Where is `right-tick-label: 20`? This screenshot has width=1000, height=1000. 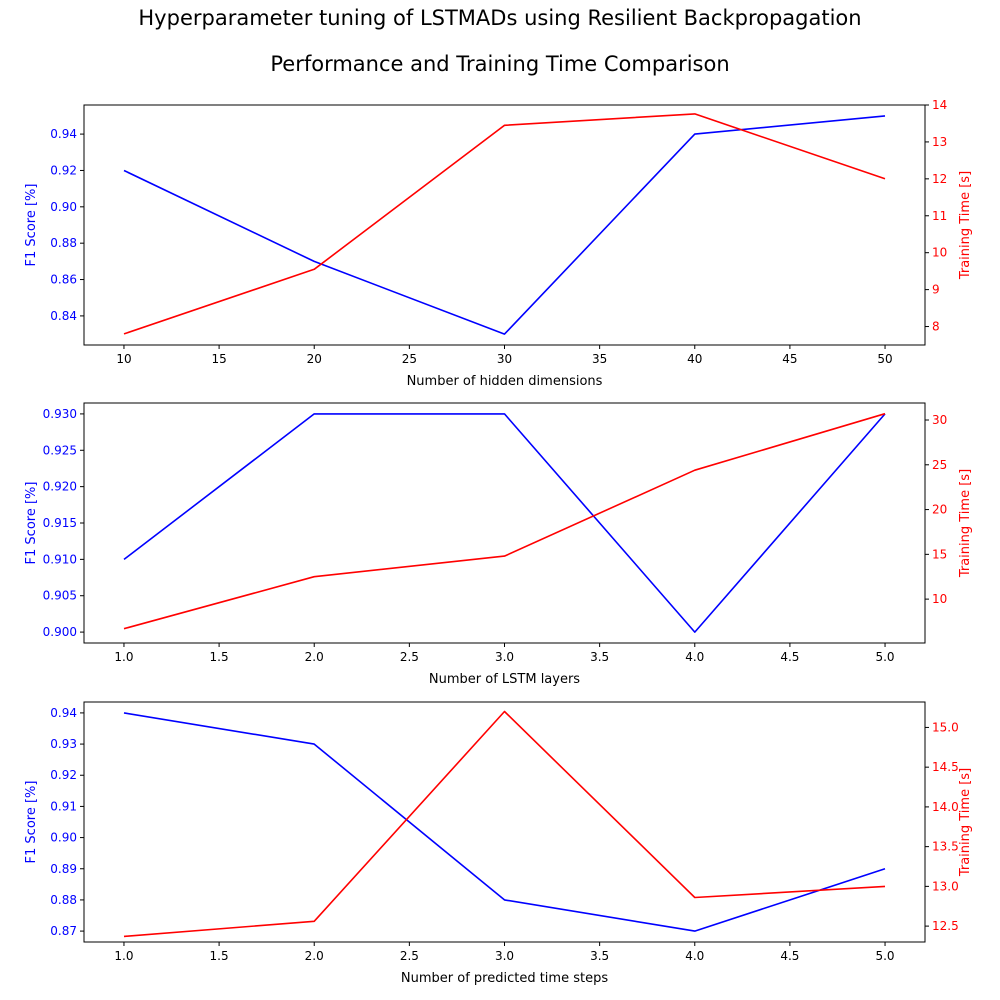
right-tick-label: 20 is located at coordinates (939, 510).